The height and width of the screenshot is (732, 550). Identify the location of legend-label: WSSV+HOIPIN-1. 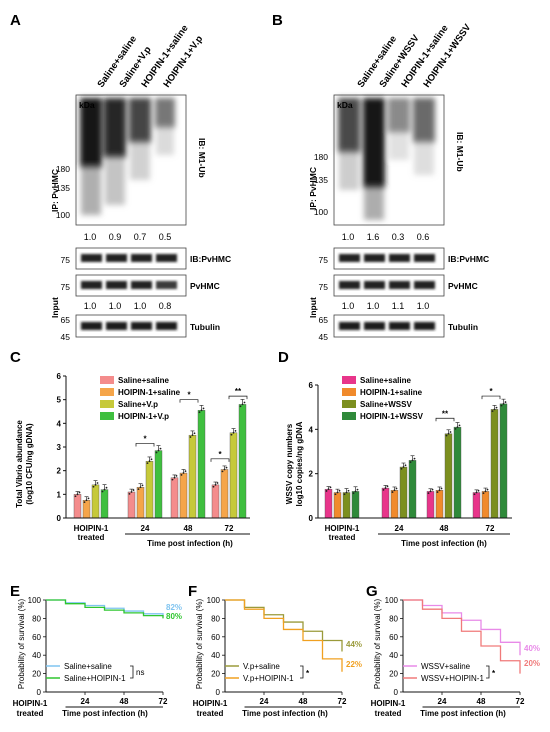
(452, 678).